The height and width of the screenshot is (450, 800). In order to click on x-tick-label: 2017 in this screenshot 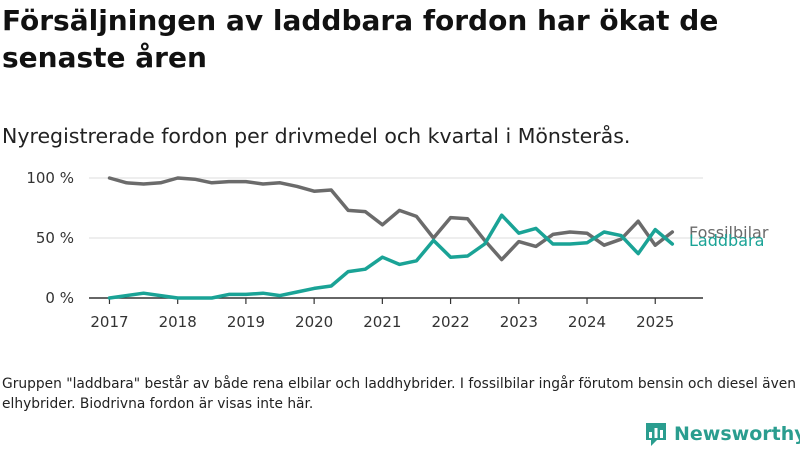, I will do `click(109, 322)`.